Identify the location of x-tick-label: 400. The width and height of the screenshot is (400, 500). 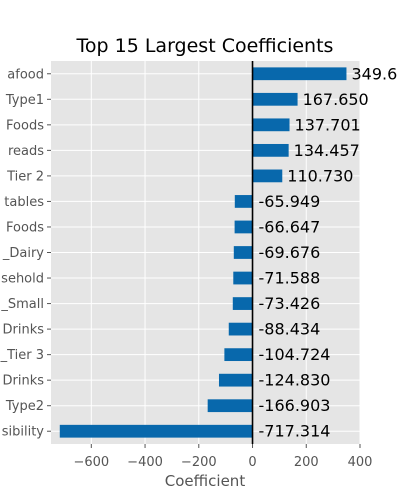
(360, 462).